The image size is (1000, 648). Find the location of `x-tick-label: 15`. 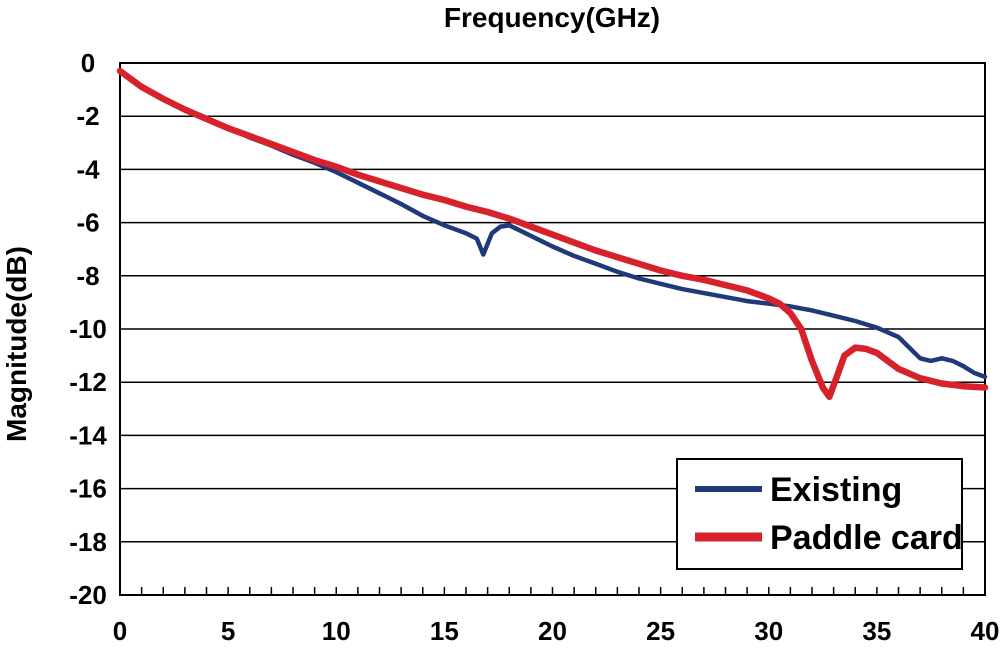

x-tick-label: 15 is located at coordinates (444, 631).